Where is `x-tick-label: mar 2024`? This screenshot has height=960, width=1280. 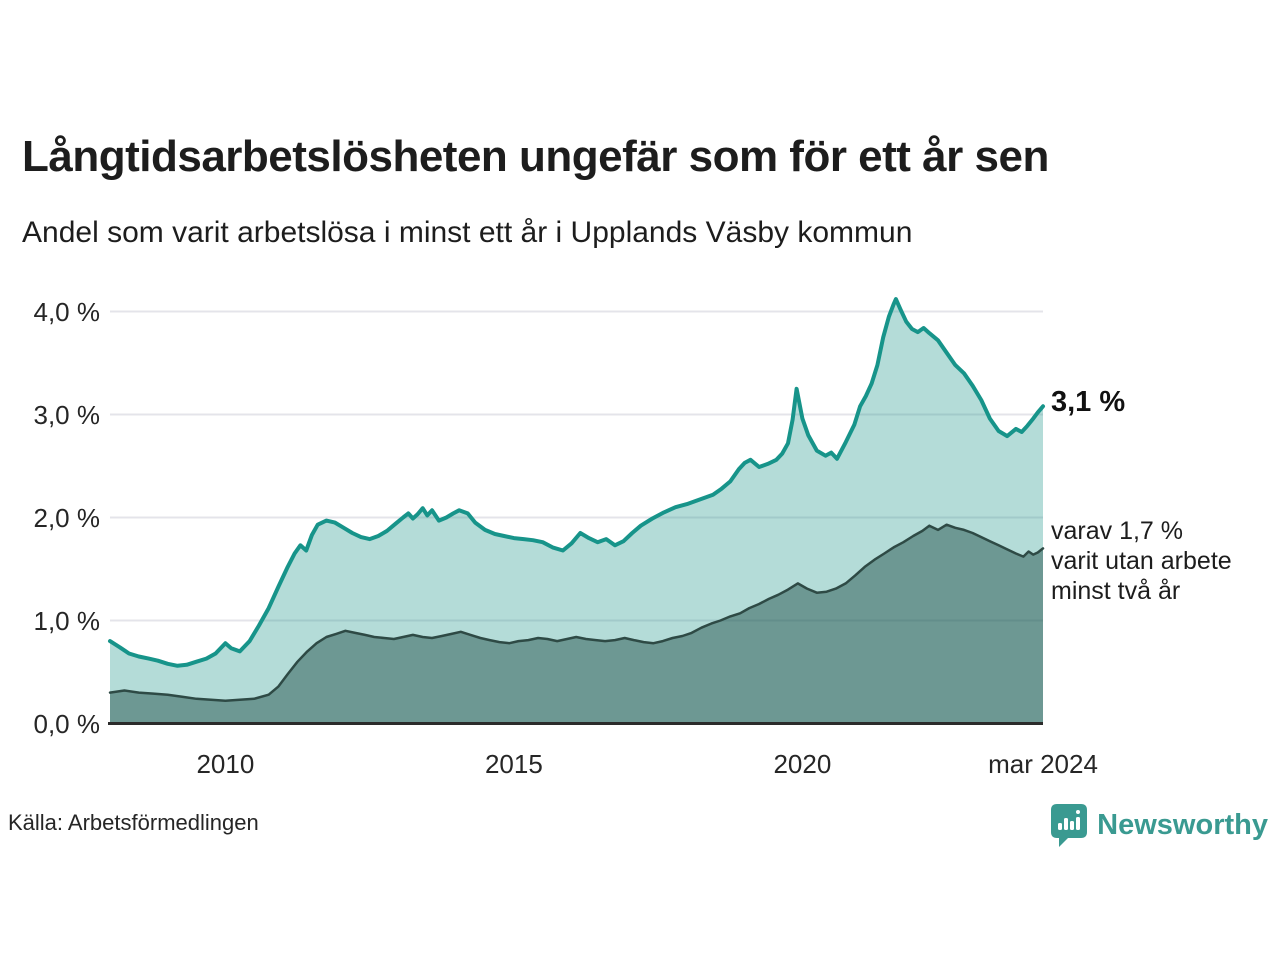 x-tick-label: mar 2024 is located at coordinates (1043, 764).